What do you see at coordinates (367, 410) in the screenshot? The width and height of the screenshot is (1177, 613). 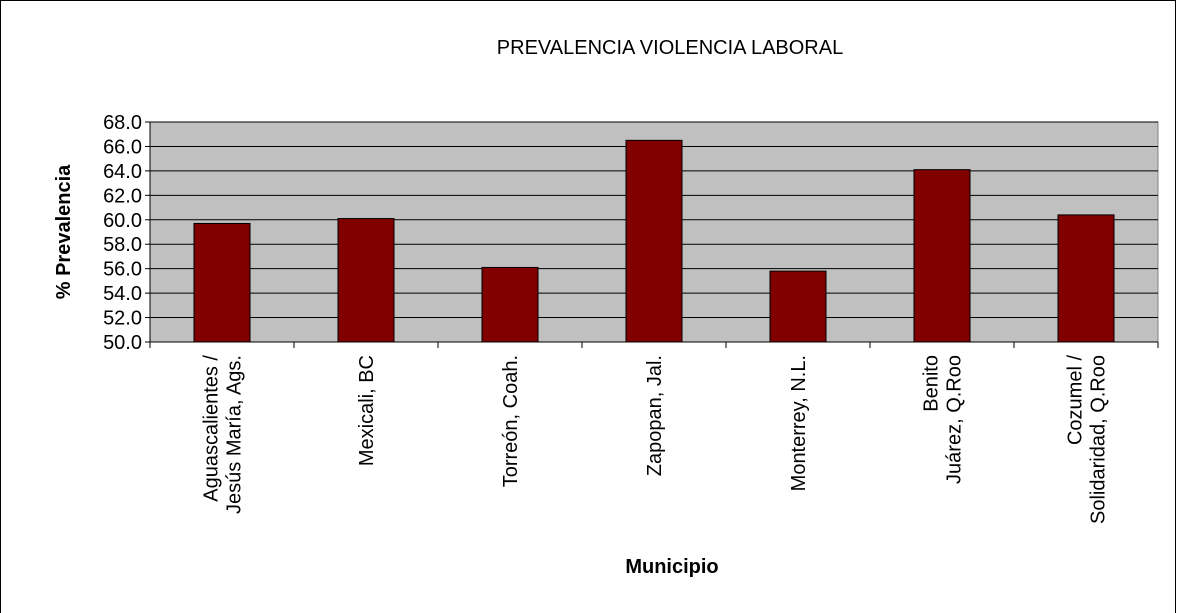 I see `x-tick-label: Mexicali, BC` at bounding box center [367, 410].